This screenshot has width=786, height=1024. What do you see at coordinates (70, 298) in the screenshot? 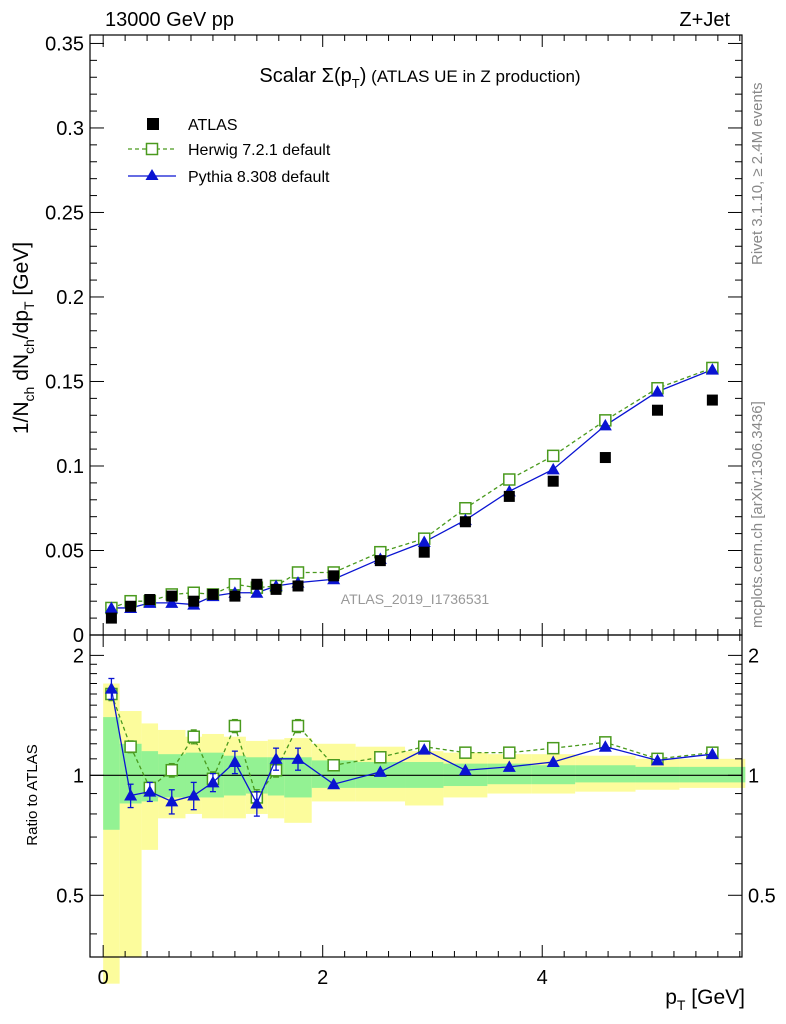
I see `y-tick-label: 0.2` at bounding box center [70, 298].